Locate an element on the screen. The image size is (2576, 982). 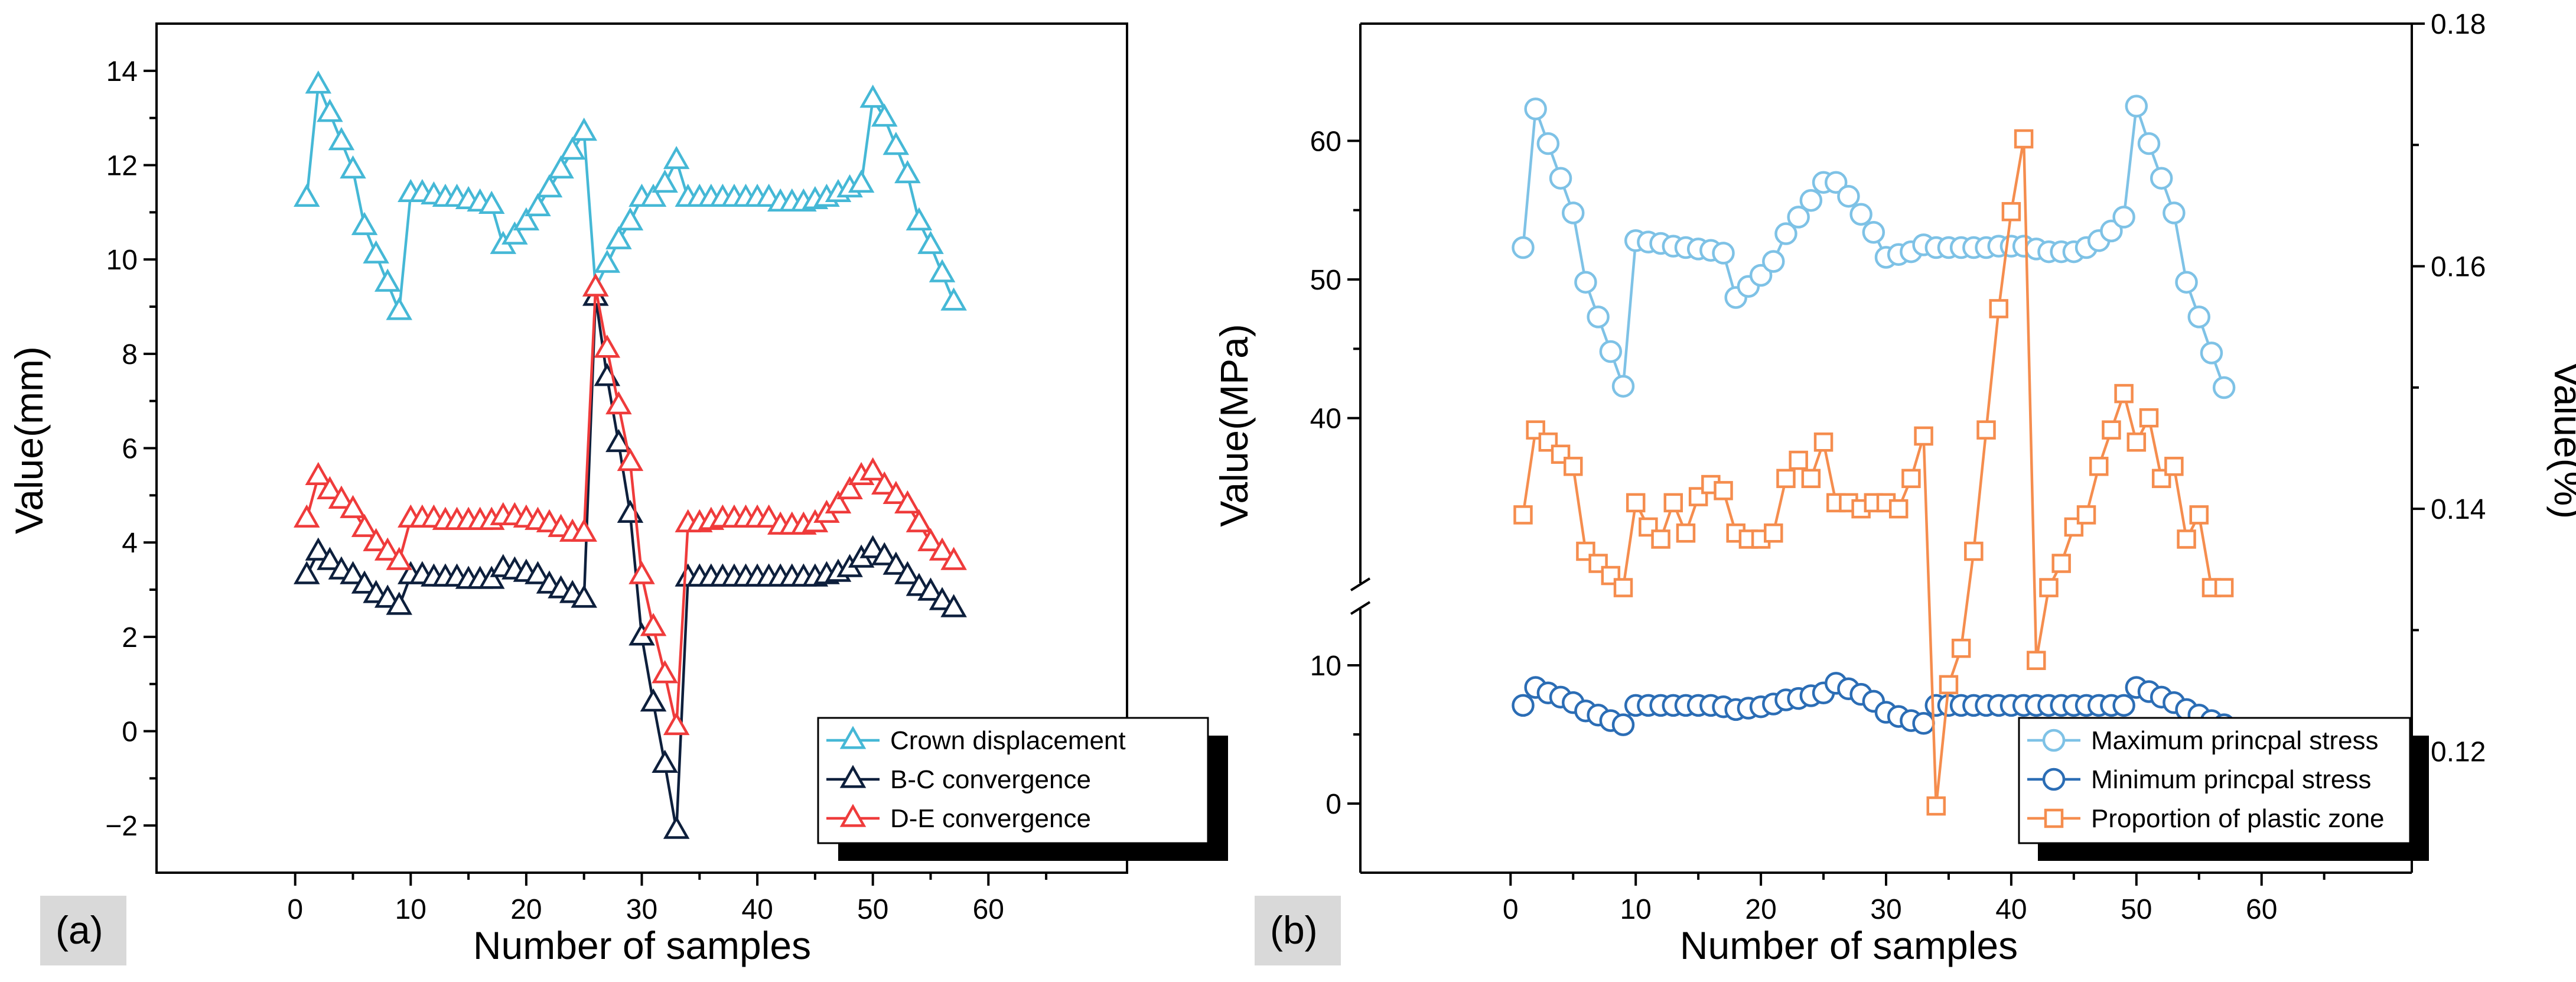
panel-b-y-tick-label: 10 is located at coordinates (1325, 666).